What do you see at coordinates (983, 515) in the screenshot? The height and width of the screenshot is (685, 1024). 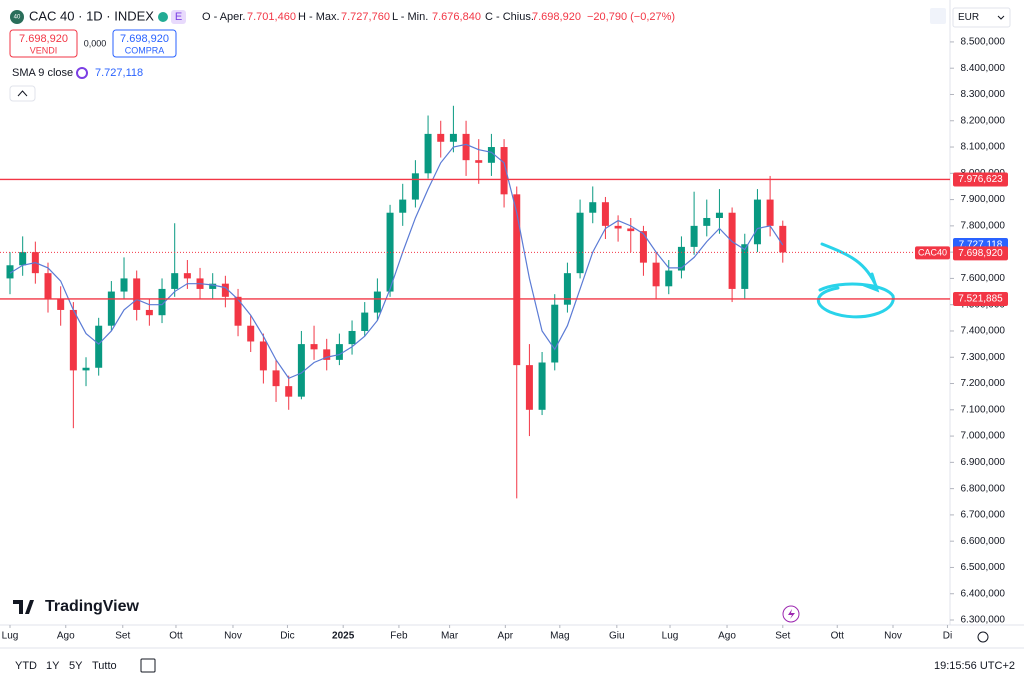 I see `y-tick-label: 6.700,000` at bounding box center [983, 515].